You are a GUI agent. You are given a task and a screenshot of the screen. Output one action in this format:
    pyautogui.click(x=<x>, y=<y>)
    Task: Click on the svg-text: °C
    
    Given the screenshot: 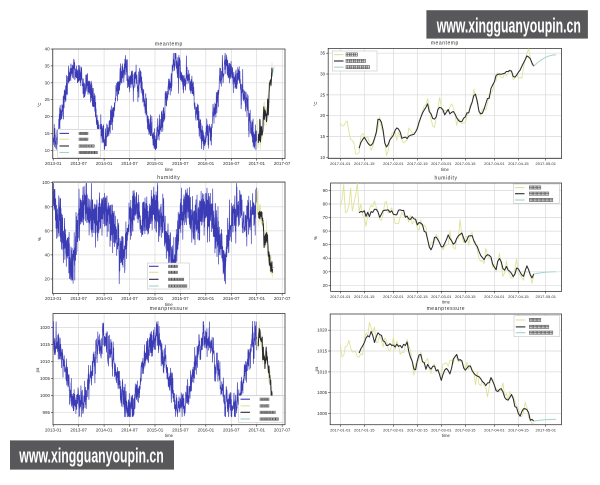 What is the action you would take?
    pyautogui.click(x=315, y=104)
    